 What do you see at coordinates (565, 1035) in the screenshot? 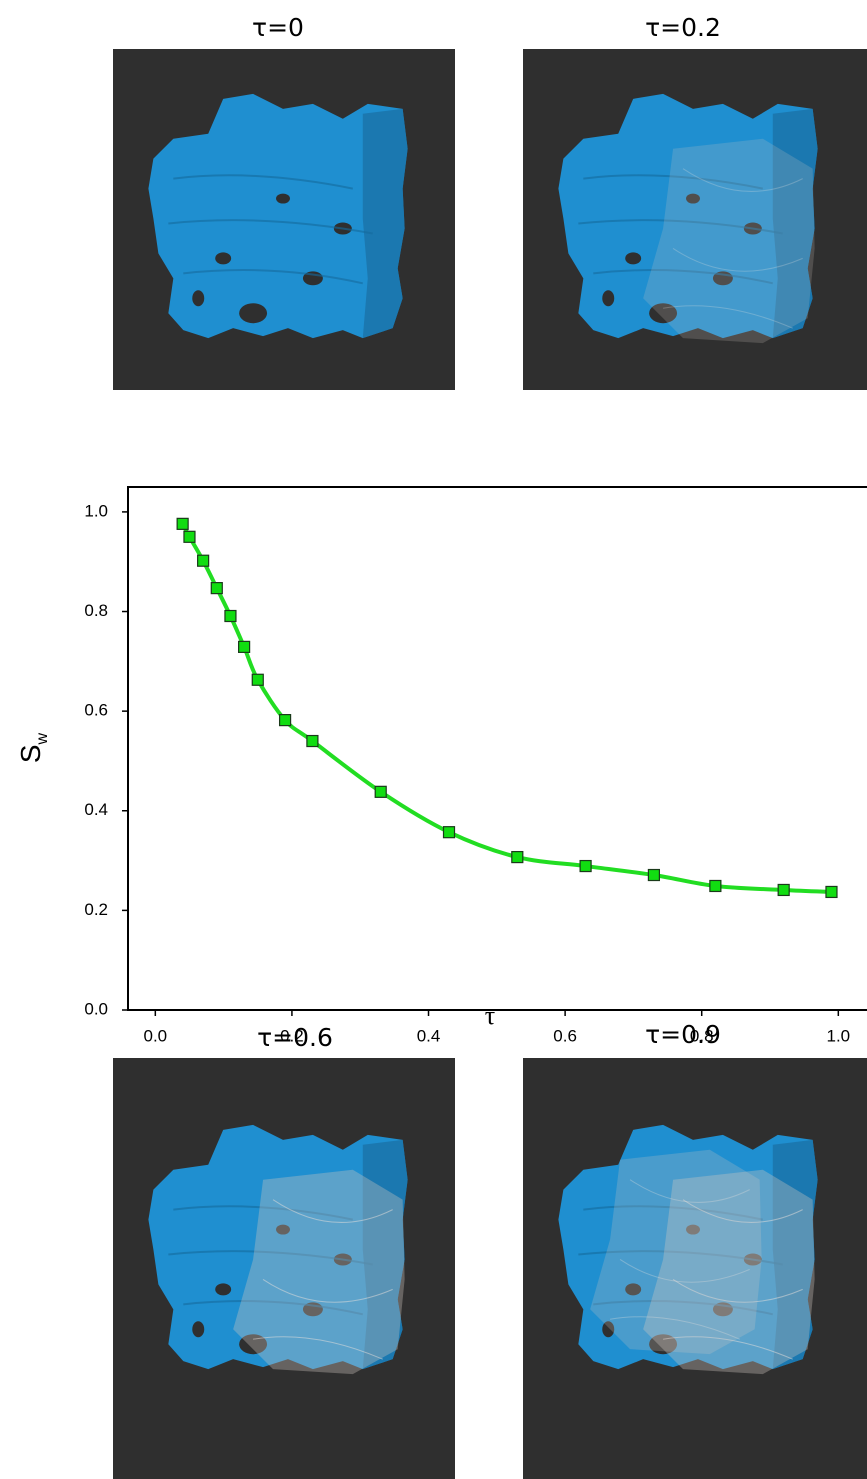
I see `x-tick-label: 0.6` at bounding box center [565, 1035].